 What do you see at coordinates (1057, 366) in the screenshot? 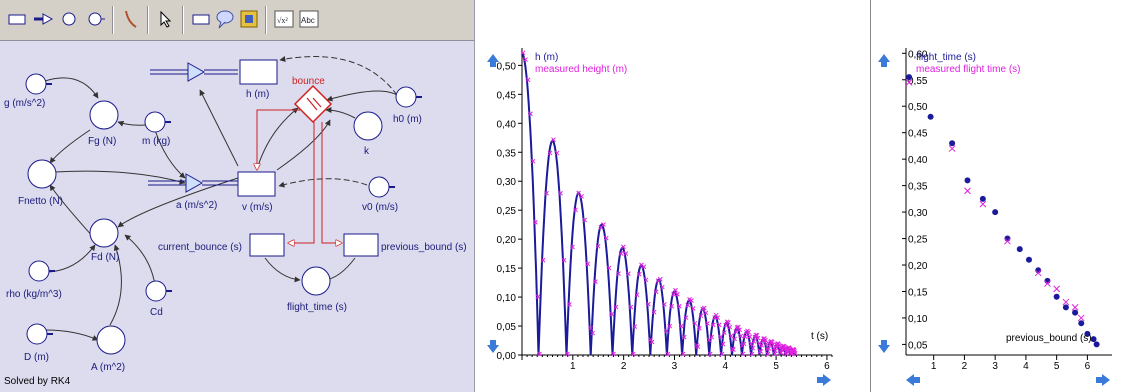
I see `x-tick-label: 5` at bounding box center [1057, 366].